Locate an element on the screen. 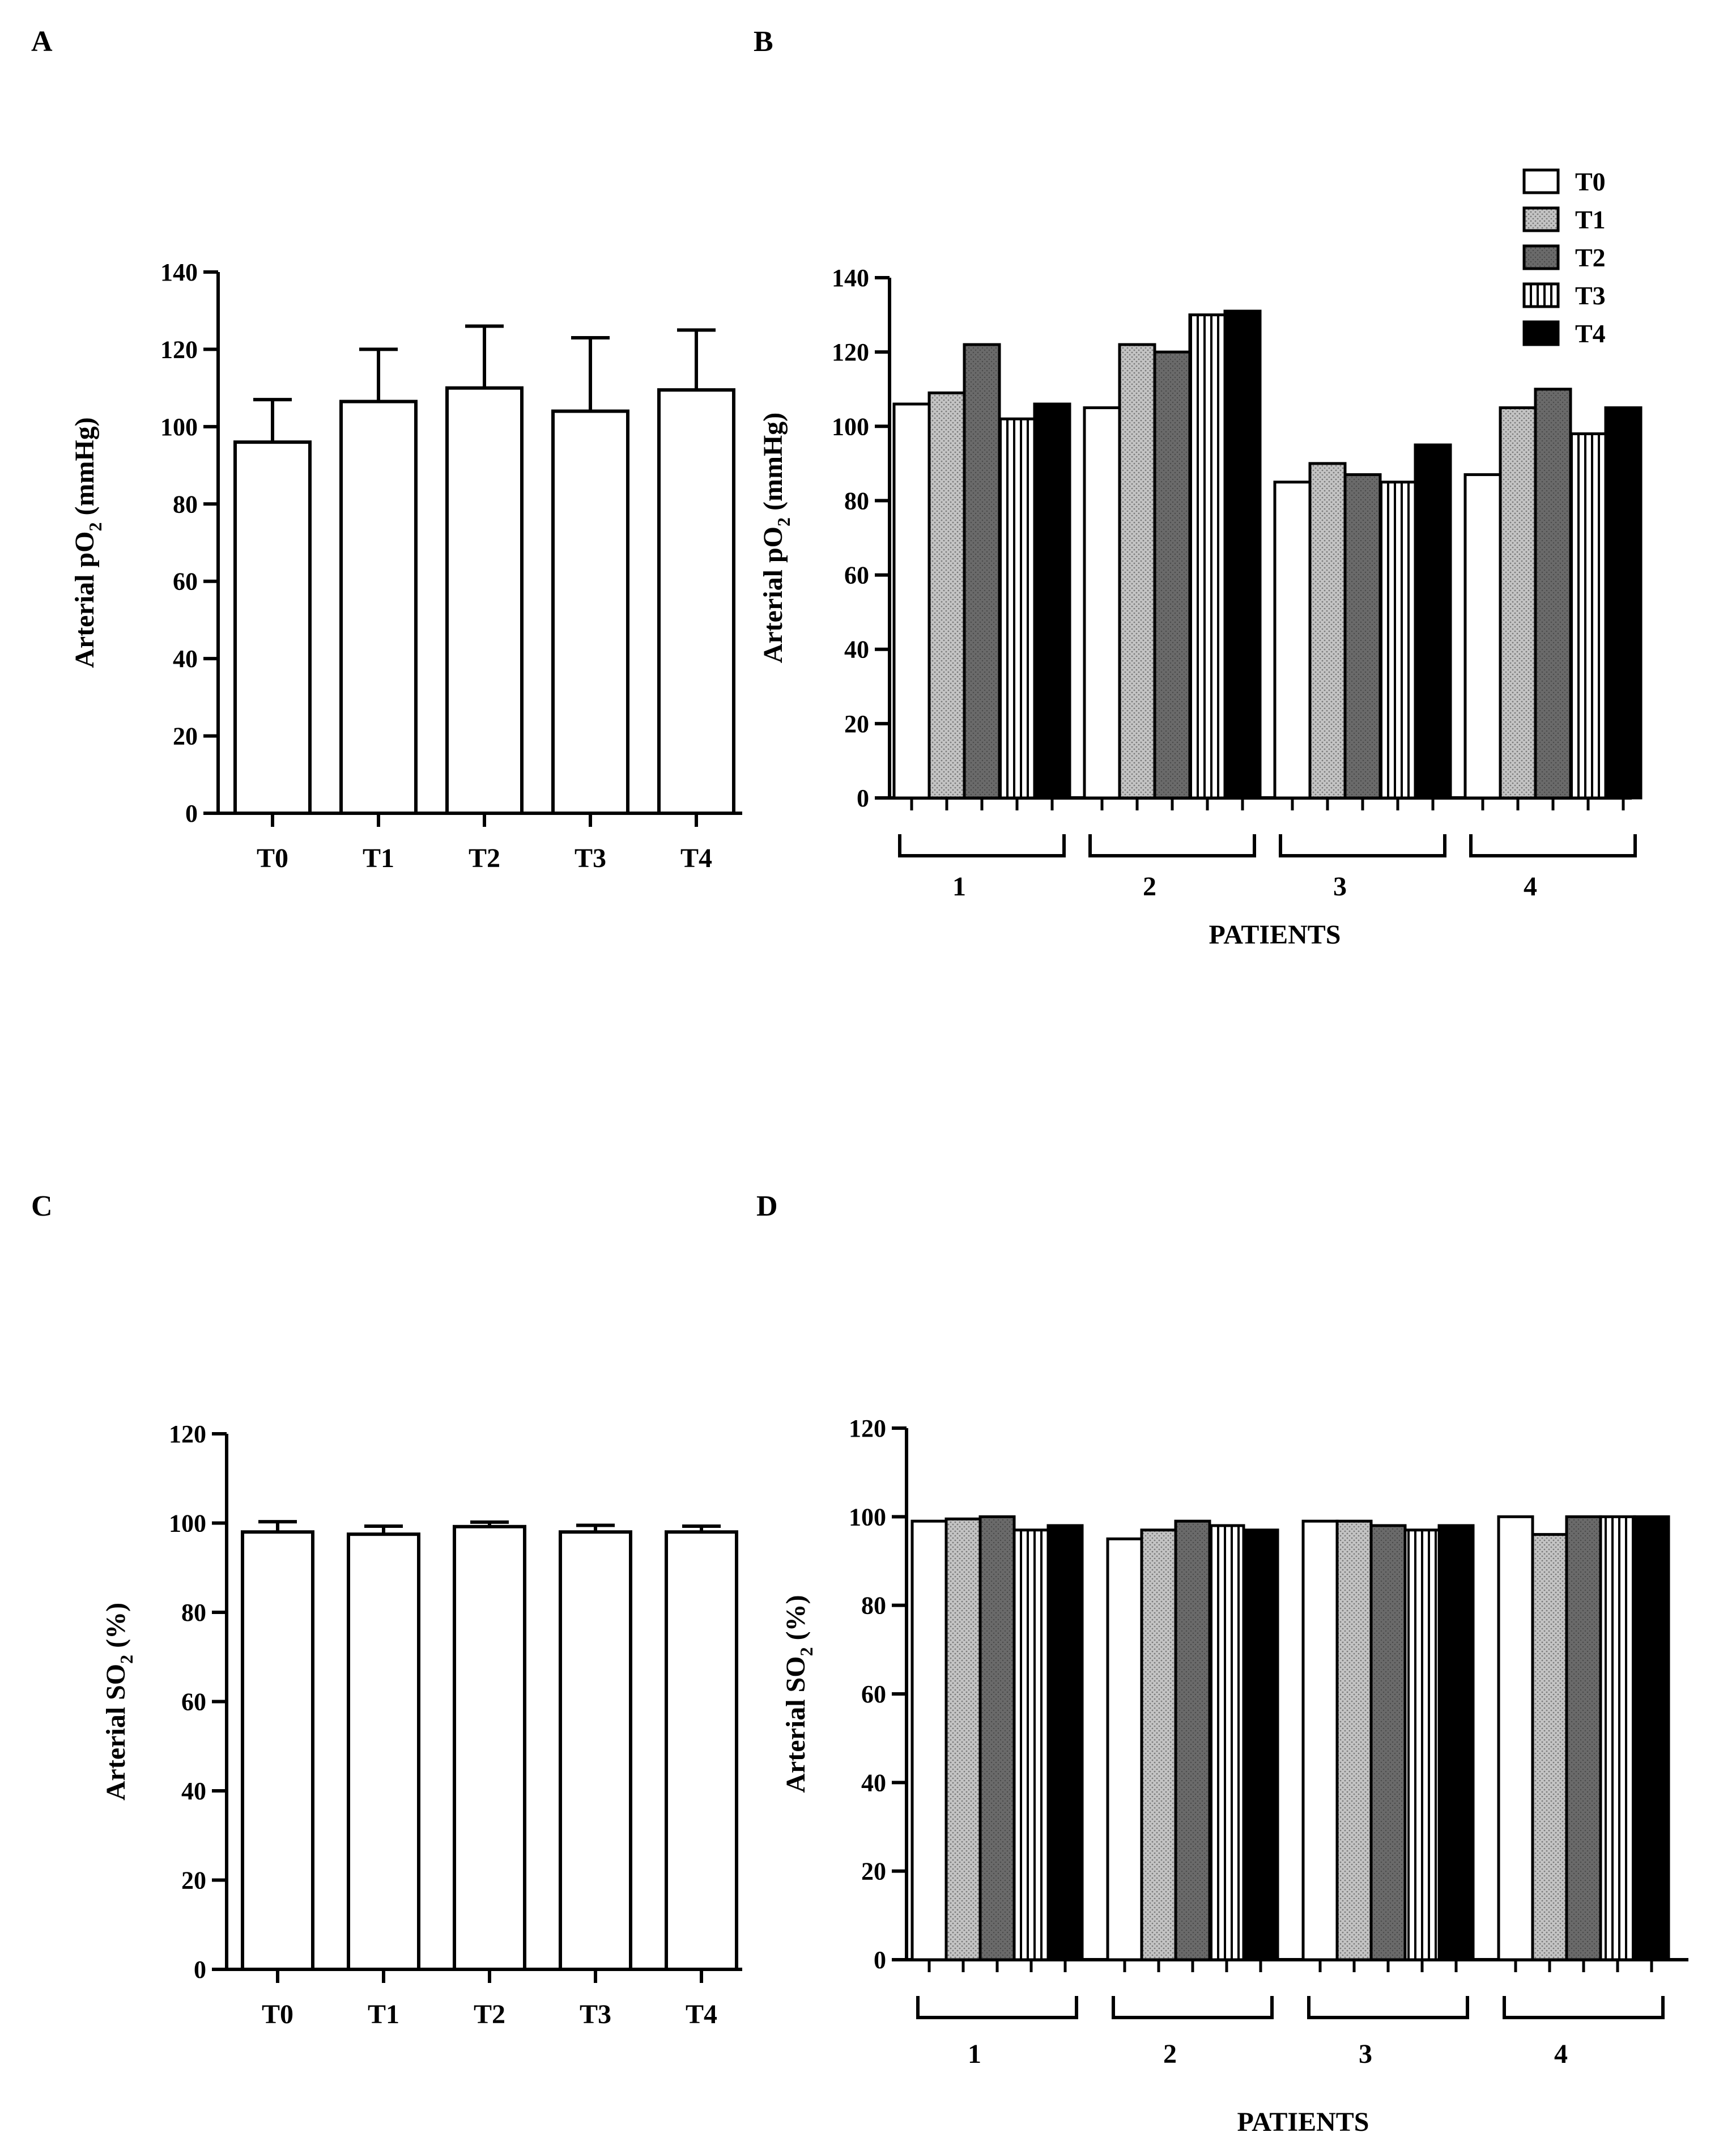 This screenshot has width=1736, height=2149. legend-label-t4: T4 is located at coordinates (1591, 333).